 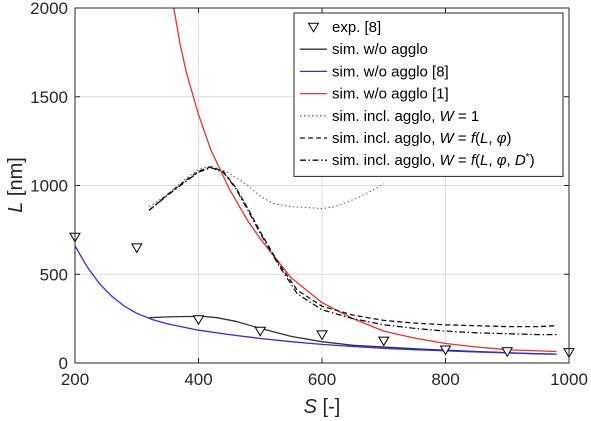 I want to click on y-tick-label: 1500, so click(x=49, y=97).